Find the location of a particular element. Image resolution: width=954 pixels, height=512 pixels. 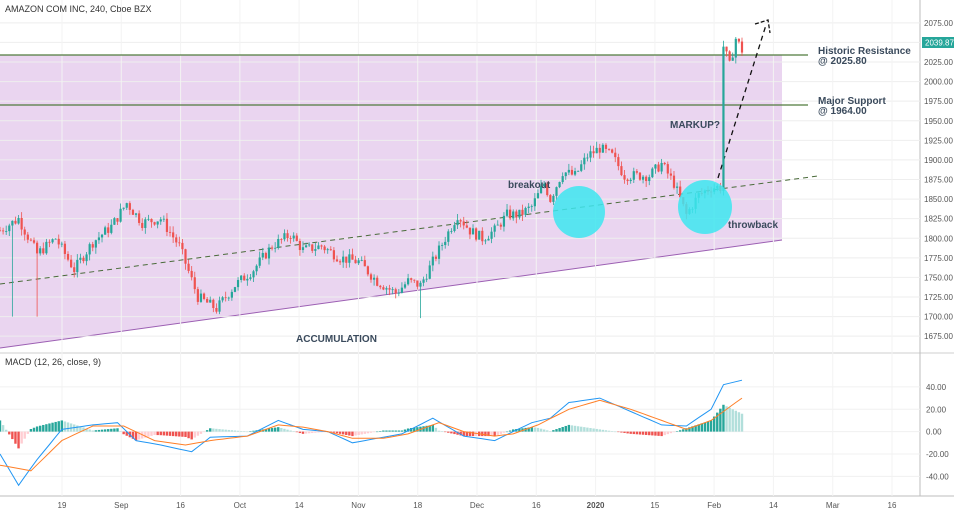

price-tick-label: 1925.00 is located at coordinates (938, 140).